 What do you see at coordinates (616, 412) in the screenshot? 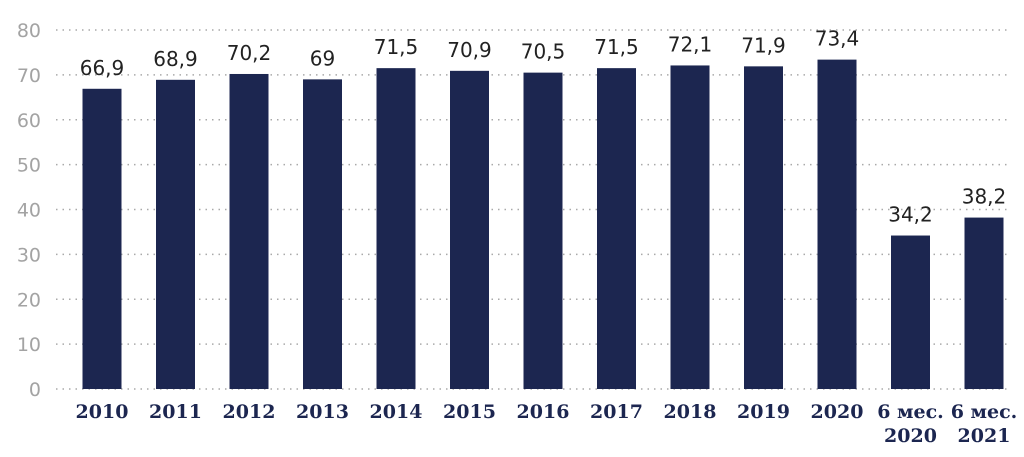
I see `x-tick-label: 2017` at bounding box center [616, 412].